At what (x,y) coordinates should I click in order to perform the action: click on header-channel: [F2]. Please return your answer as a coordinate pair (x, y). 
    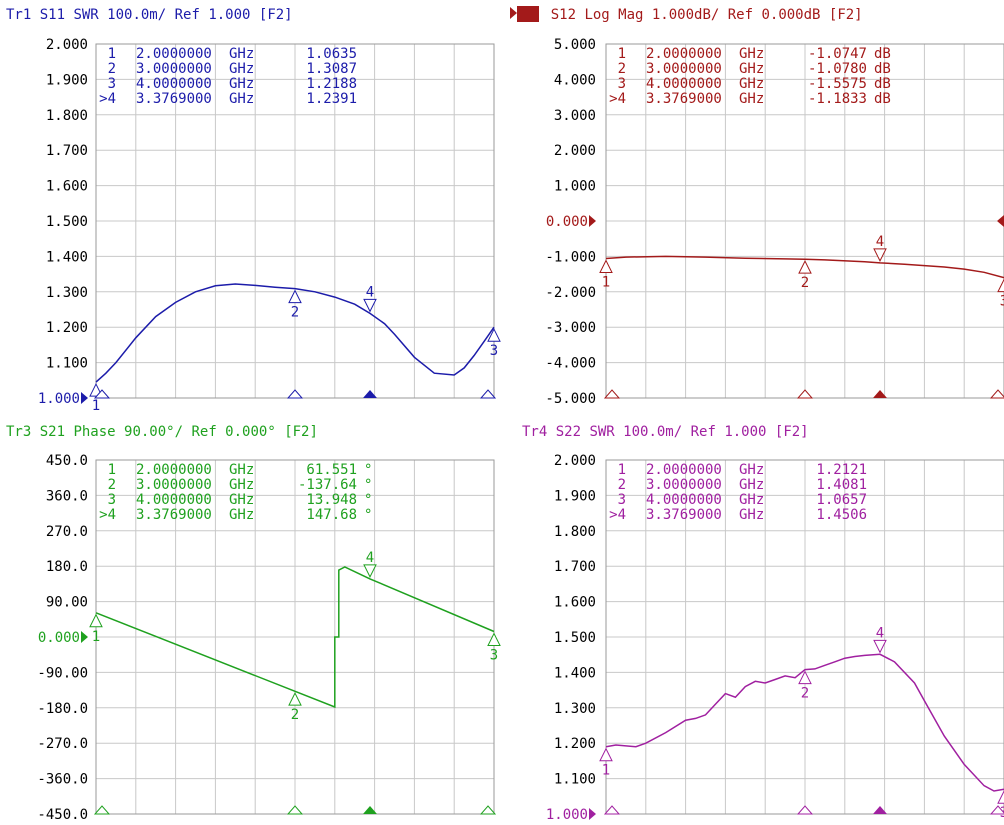
    Looking at the image, I should click on (841, 15).